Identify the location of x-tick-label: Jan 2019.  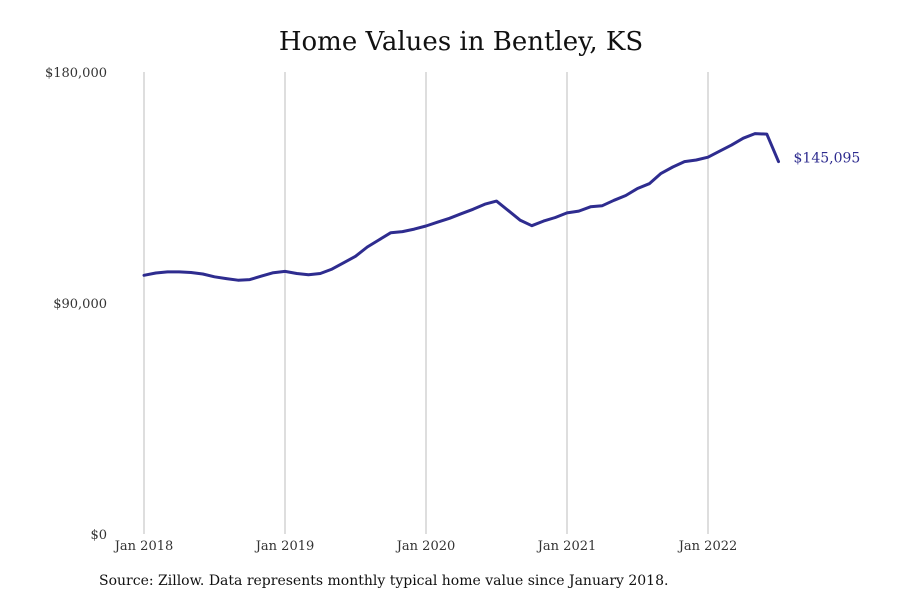
(284, 546).